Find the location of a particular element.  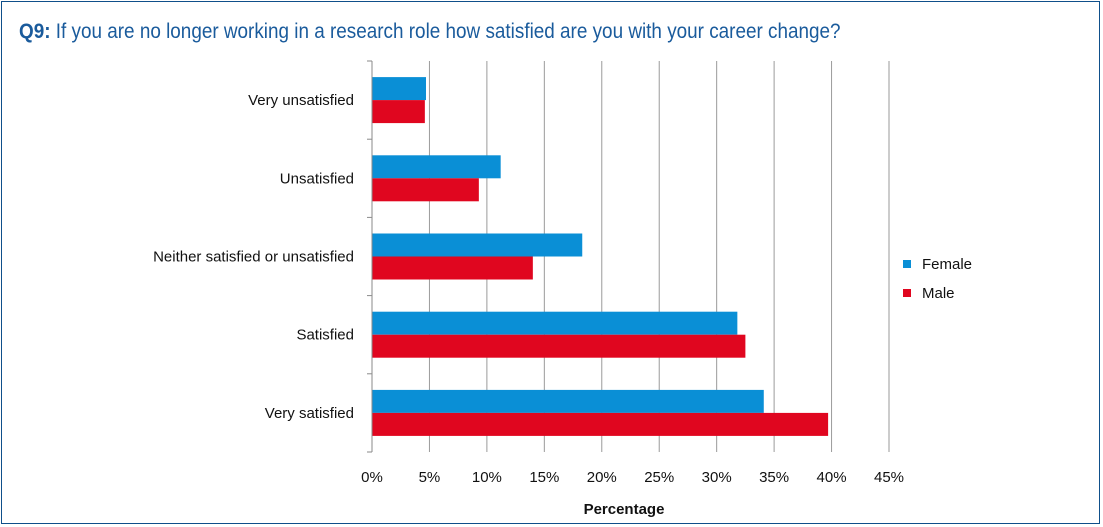

x-tick-label: 30% is located at coordinates (717, 477).